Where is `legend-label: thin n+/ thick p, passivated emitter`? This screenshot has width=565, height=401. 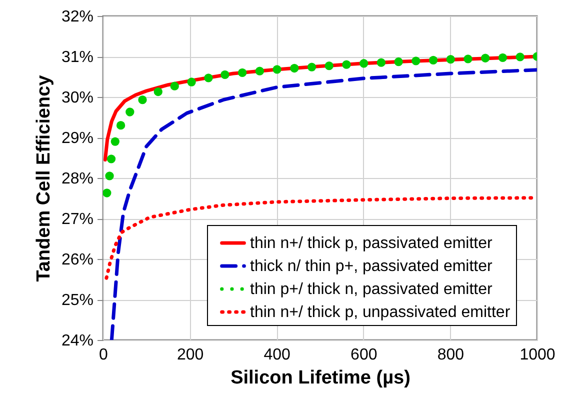
legend-label: thin n+/ thick p, passivated emitter is located at coordinates (372, 243).